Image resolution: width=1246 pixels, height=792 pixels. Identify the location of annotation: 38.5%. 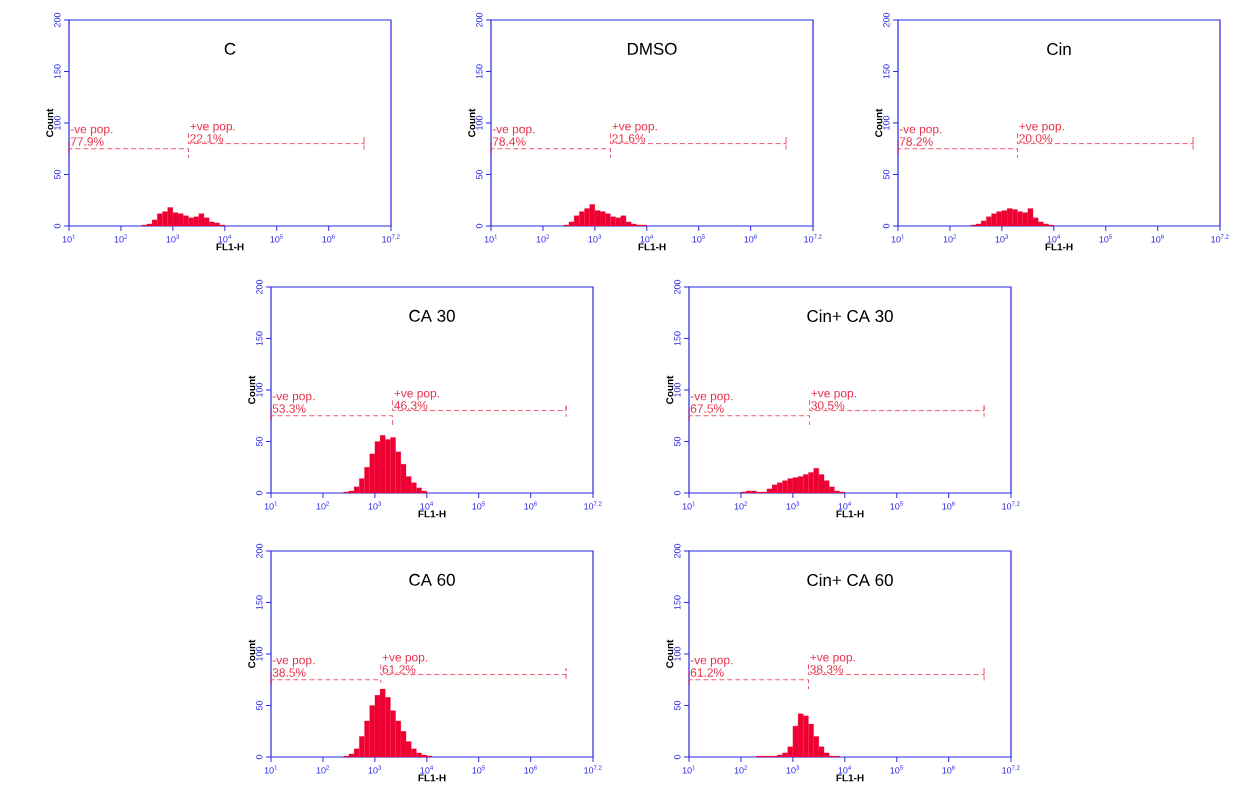
(289, 672).